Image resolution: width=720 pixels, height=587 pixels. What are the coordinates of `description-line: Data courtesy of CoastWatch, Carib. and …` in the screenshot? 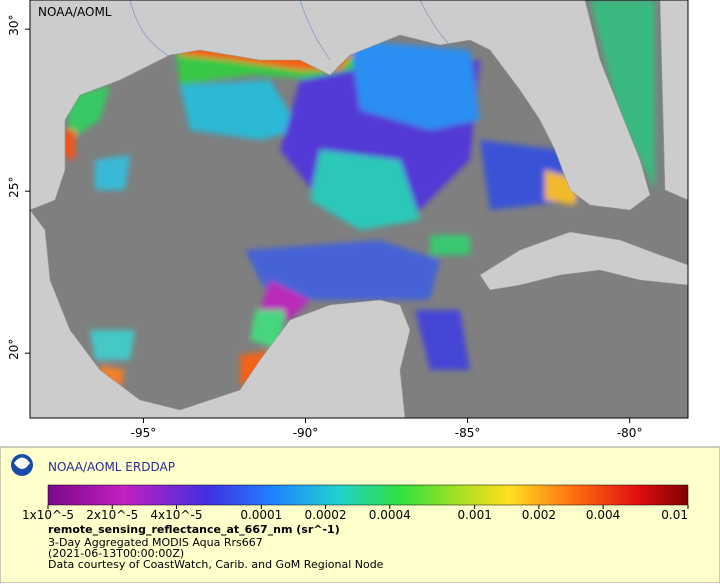 It's located at (216, 564).